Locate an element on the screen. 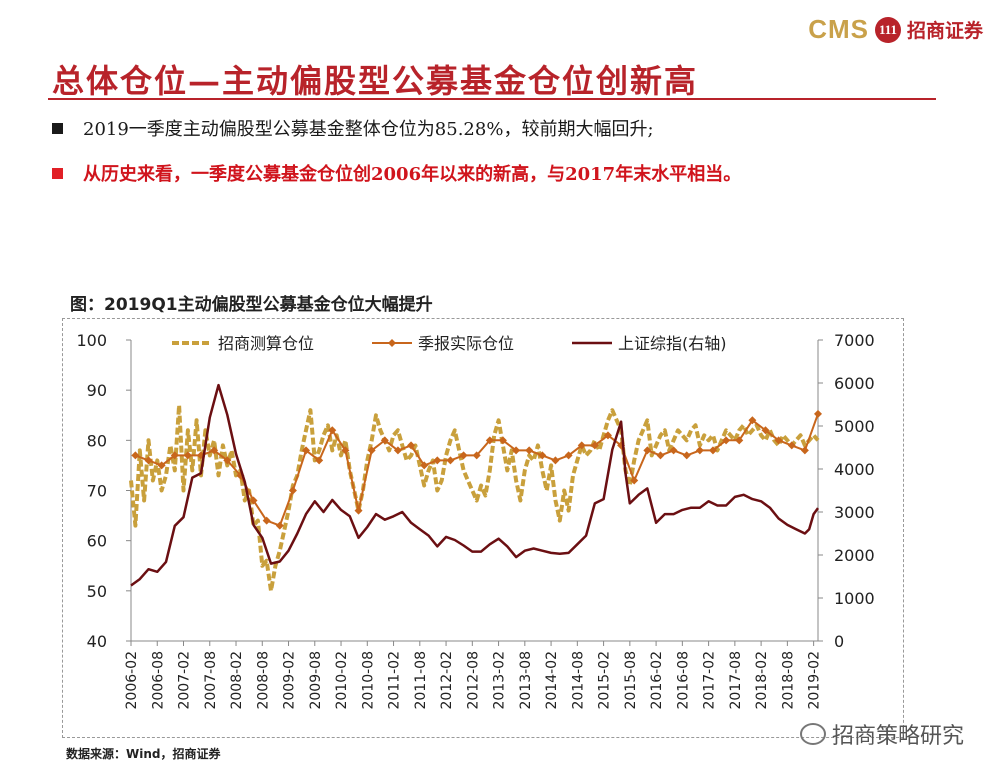  watermark: 招商策略研究 is located at coordinates (882, 734).